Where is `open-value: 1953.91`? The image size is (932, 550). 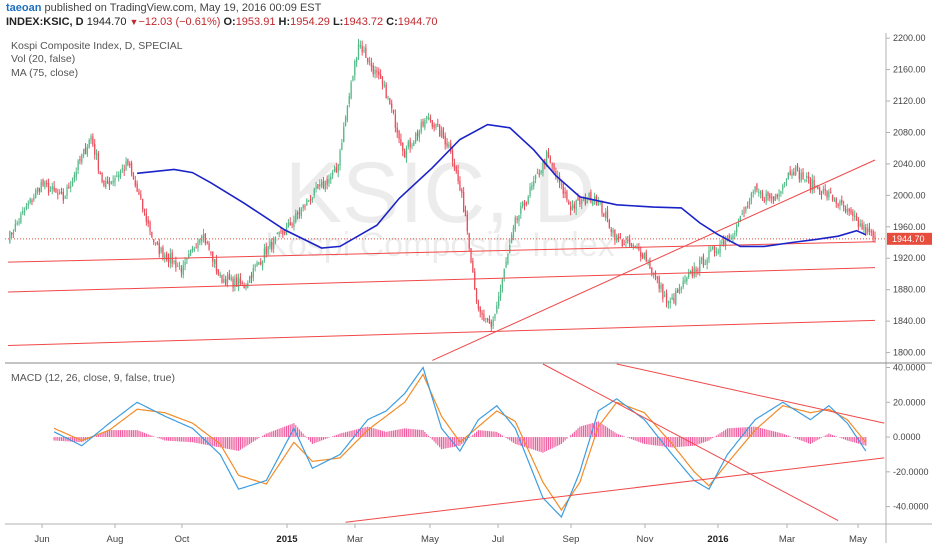 open-value: 1953.91 is located at coordinates (255, 22).